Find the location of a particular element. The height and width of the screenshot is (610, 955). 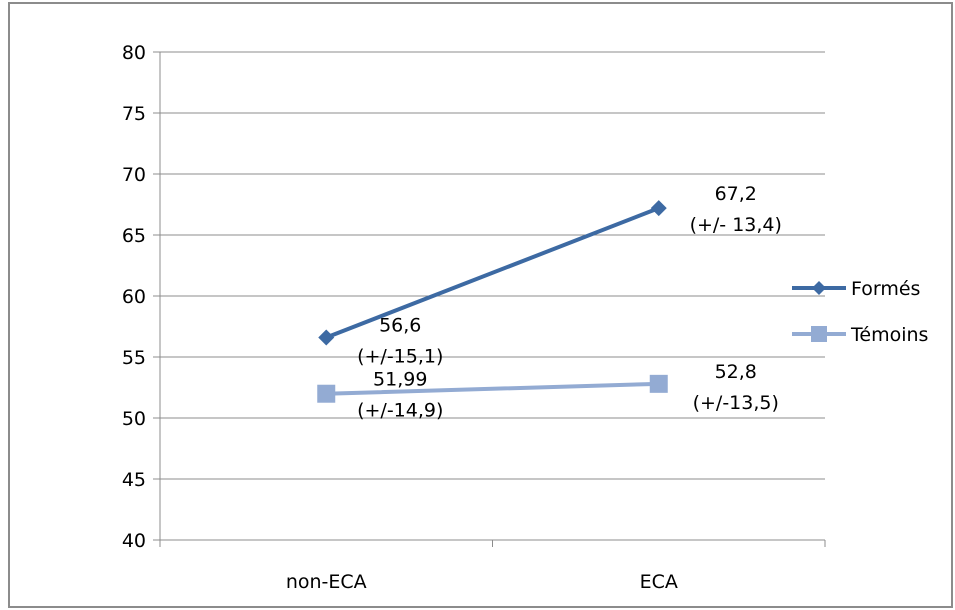

data-label-s1-0-line2: (+/-15,1) is located at coordinates (400, 356).